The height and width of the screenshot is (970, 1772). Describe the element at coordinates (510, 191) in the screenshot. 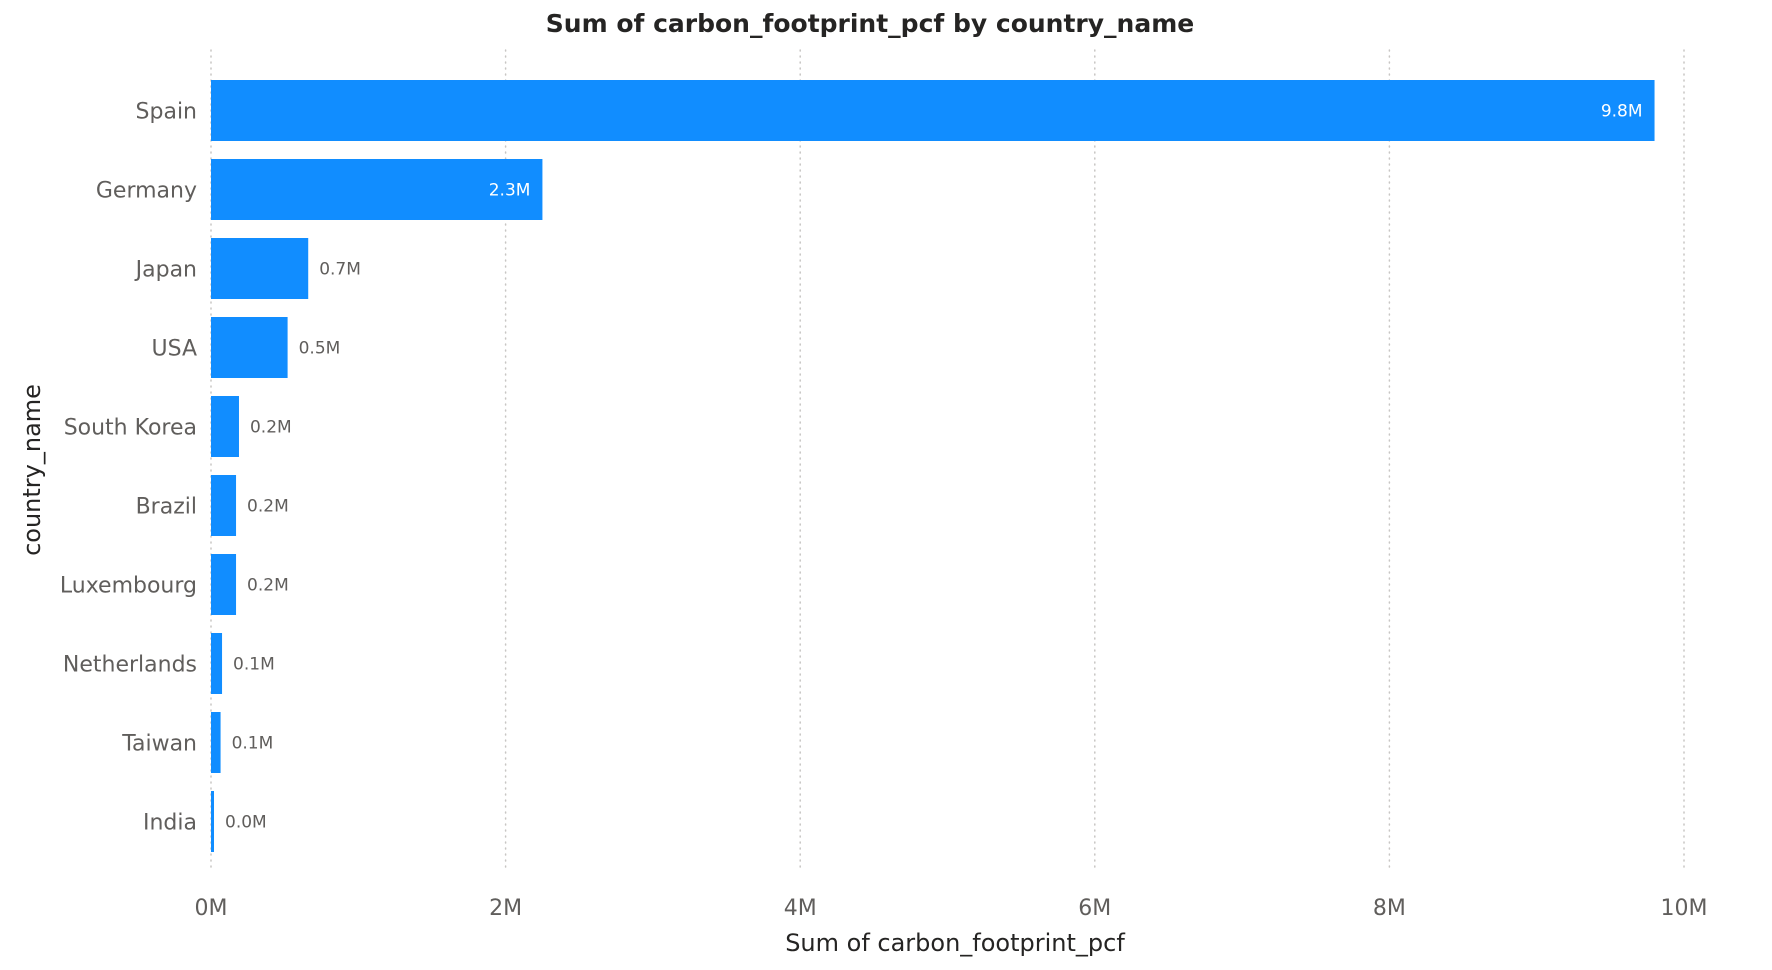

I see `data-label: 2.3M` at that location.